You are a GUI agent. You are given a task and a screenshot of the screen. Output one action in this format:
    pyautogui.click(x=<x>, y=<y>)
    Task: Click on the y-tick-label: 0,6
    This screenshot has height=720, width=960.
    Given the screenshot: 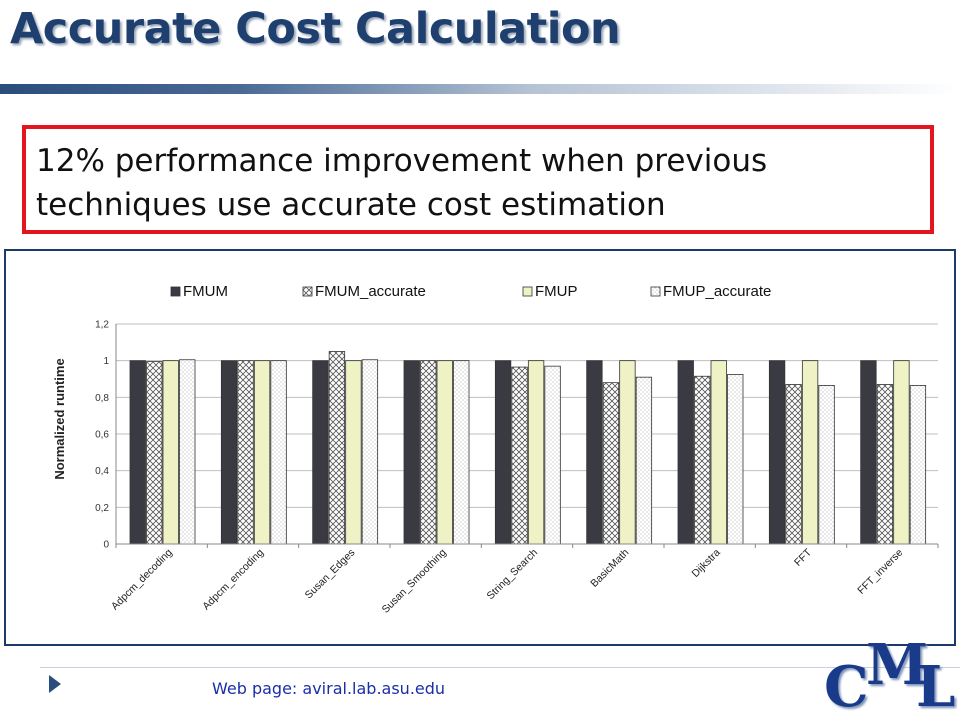 What is the action you would take?
    pyautogui.click(x=102, y=435)
    